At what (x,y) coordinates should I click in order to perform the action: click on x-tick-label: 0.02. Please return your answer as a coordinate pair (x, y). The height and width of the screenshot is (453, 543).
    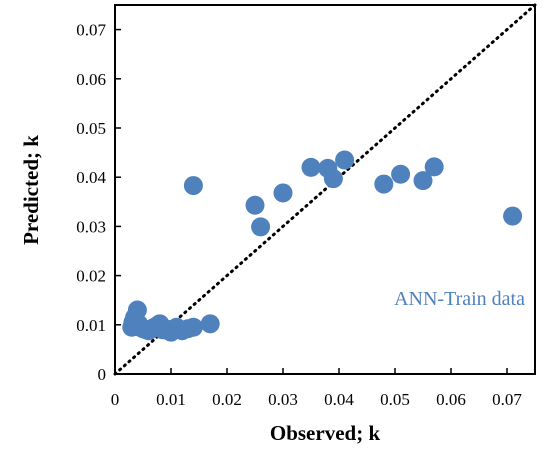
    Looking at the image, I should click on (227, 399).